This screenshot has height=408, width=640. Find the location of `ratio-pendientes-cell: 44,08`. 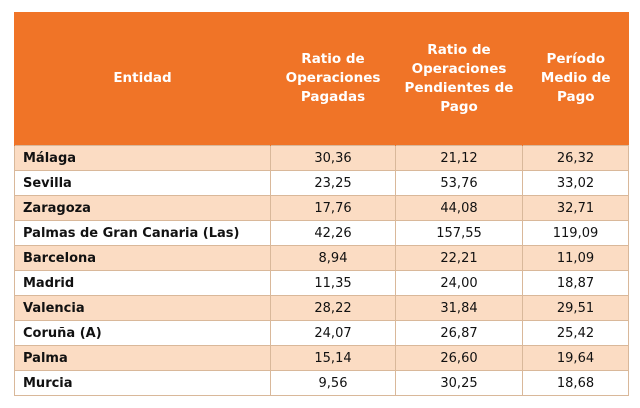

ratio-pendientes-cell: 44,08 is located at coordinates (459, 208).